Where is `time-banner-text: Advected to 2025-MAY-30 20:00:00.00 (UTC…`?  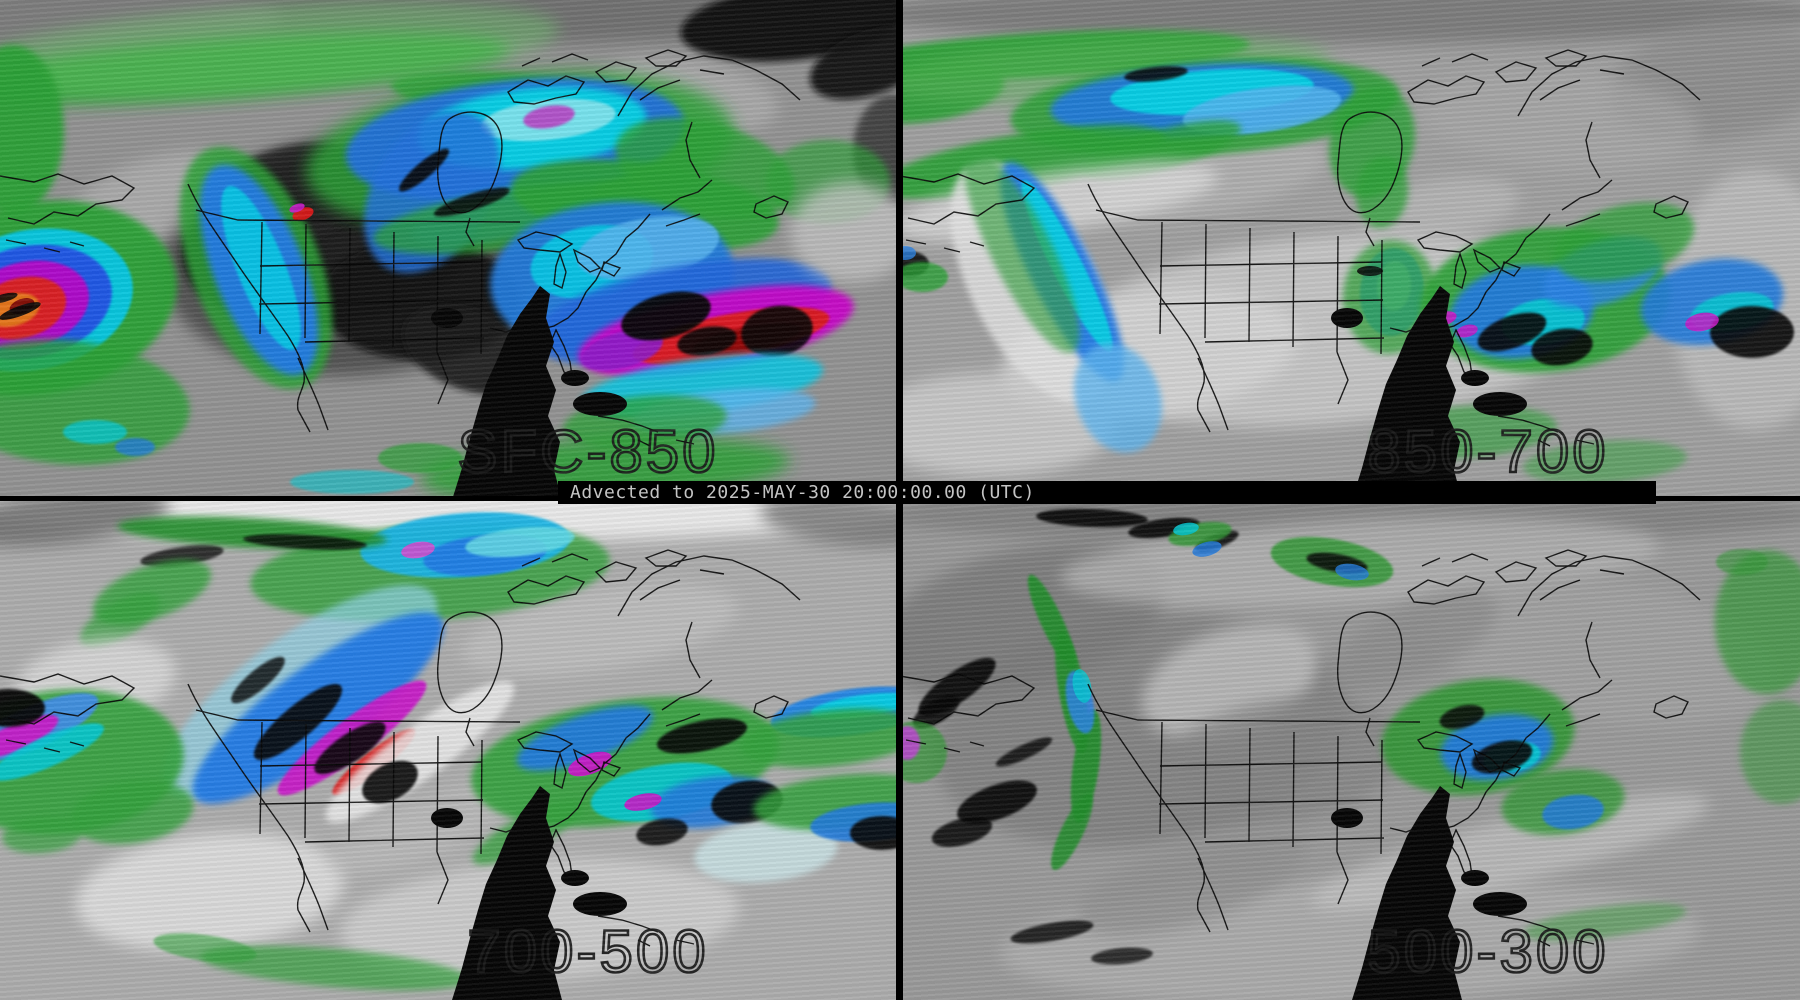 time-banner-text: Advected to 2025-MAY-30 20:00:00.00 (UTC… is located at coordinates (802, 492).